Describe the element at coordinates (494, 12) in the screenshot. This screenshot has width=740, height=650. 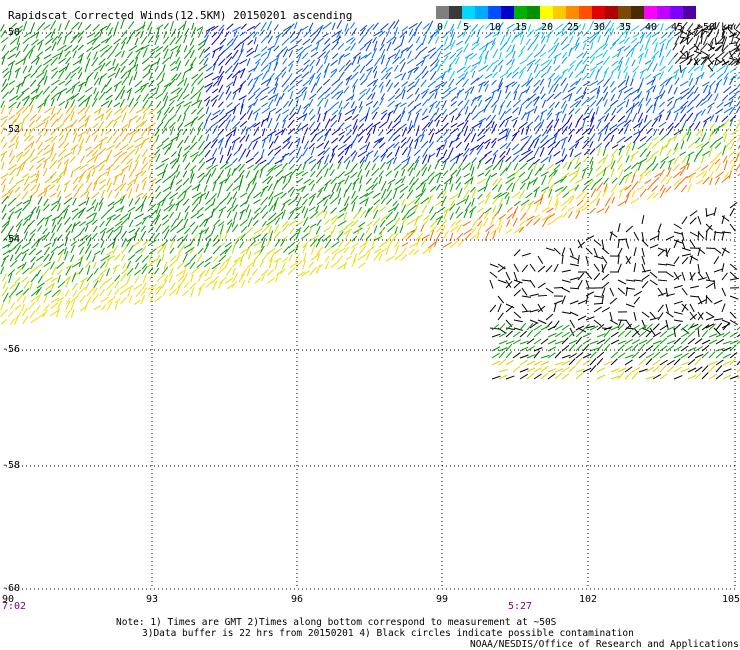
I see `colorbar-swatch` at that location.